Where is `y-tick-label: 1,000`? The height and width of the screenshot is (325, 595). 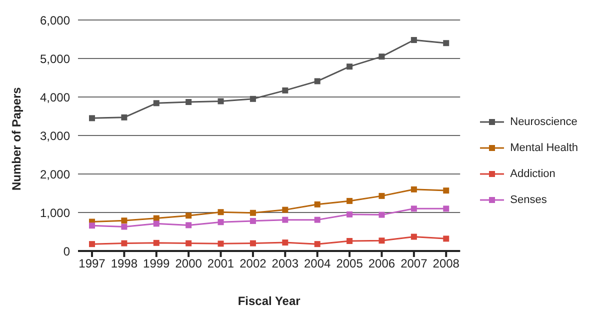 y-tick-label: 1,000 is located at coordinates (55, 213).